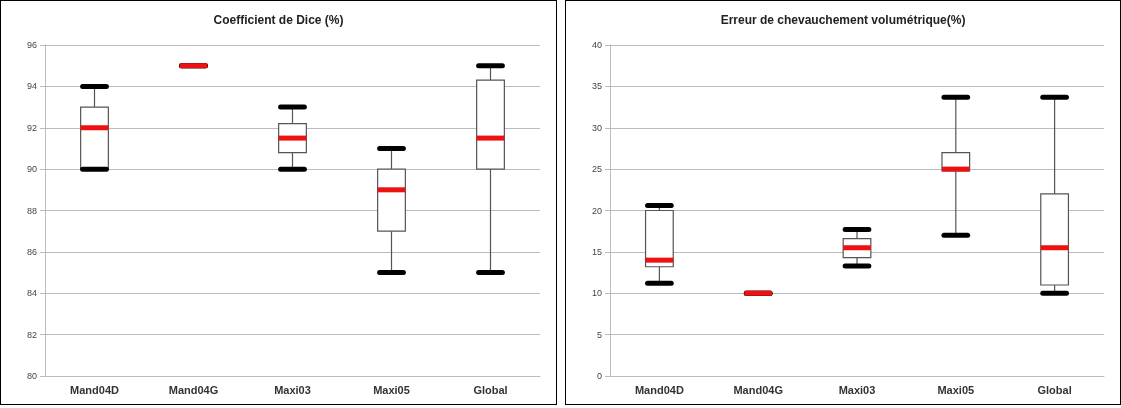  I want to click on chart-title: Coefficient de Dice (%), so click(278, 20).